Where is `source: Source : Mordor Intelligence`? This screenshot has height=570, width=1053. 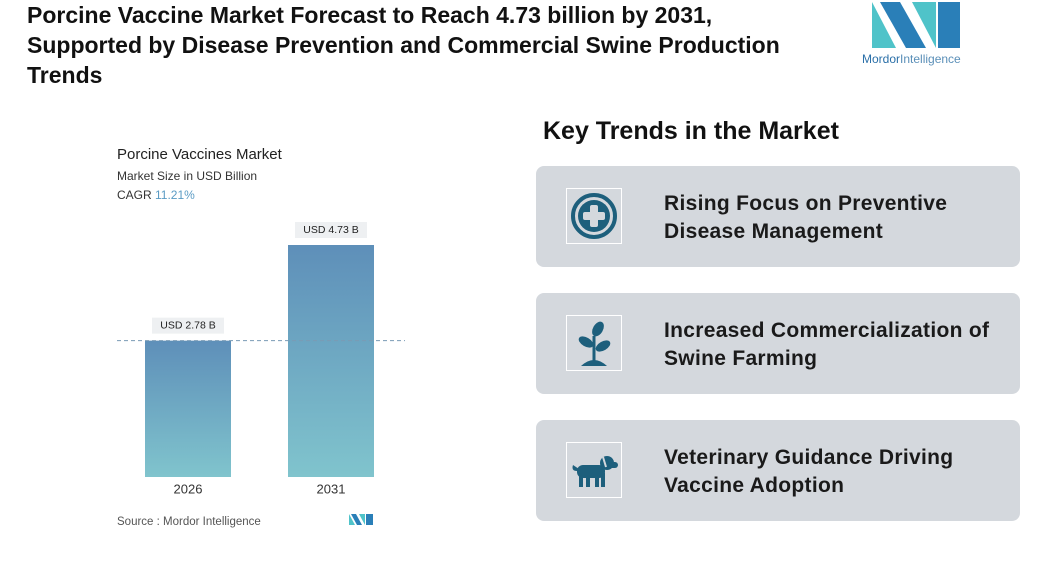
source: Source : Mordor Intelligence is located at coordinates (189, 522).